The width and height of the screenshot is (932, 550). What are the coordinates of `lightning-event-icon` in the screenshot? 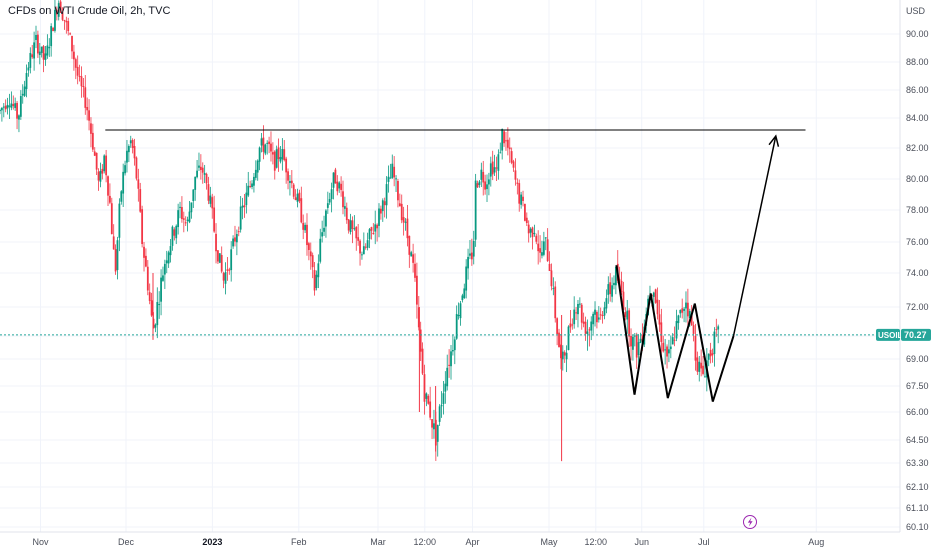 It's located at (750, 522).